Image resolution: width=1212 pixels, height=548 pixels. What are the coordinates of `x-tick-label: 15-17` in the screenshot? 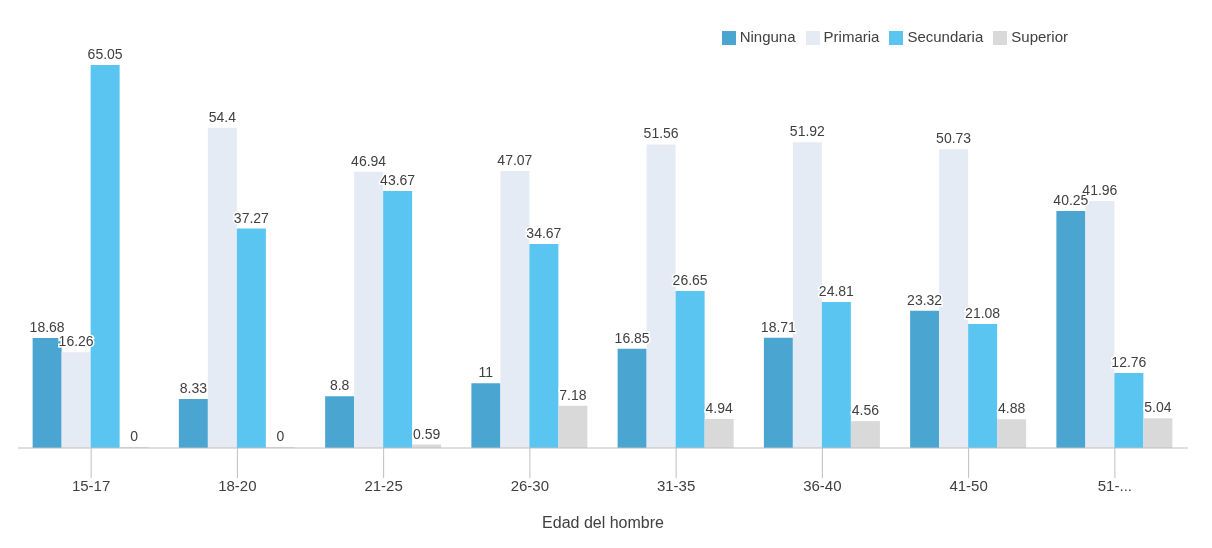 It's located at (91, 485).